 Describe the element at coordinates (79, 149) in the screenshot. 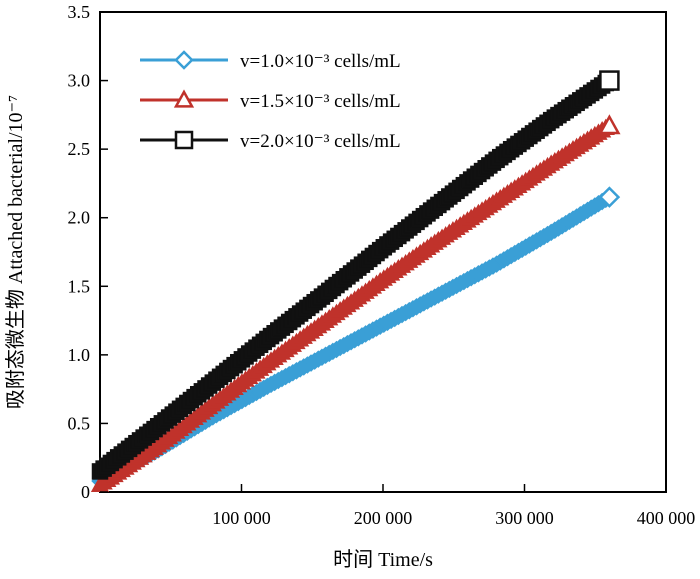

I see `y-tick-label: 2.5` at that location.